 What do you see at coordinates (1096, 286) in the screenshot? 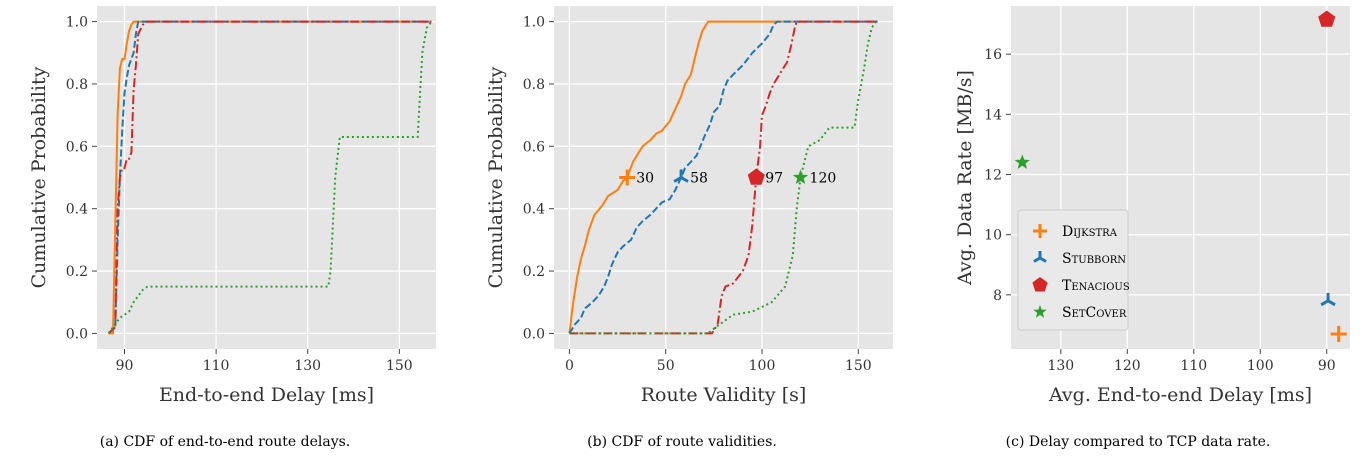
I see `legend-label-tenacious: Tenacious` at bounding box center [1096, 286].